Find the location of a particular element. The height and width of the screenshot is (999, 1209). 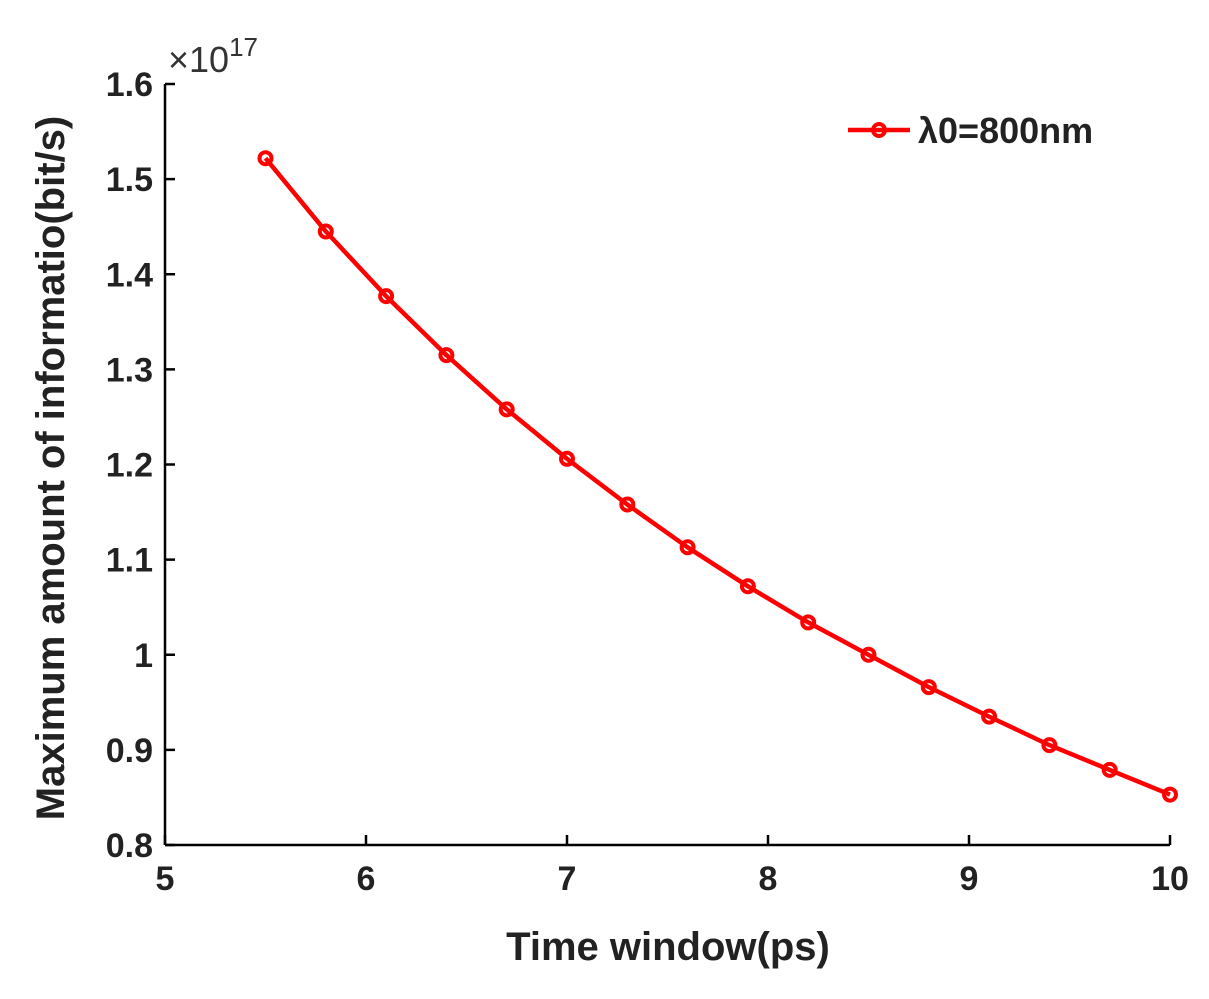

y-exponent-power: 17 is located at coordinates (243, 47).